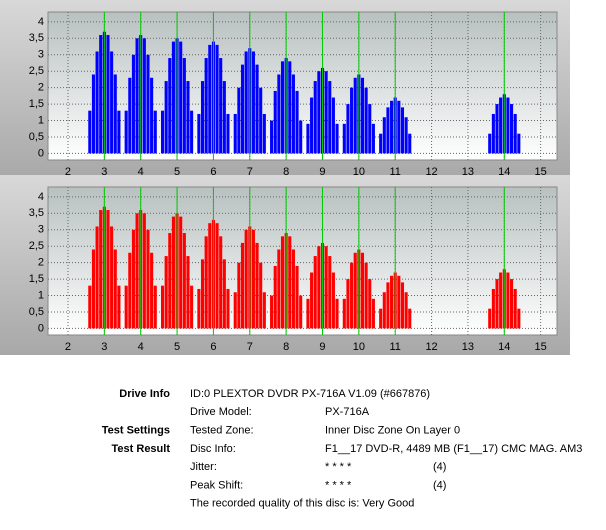 The image size is (606, 530). I want to click on x-tick-label: 4, so click(141, 347).